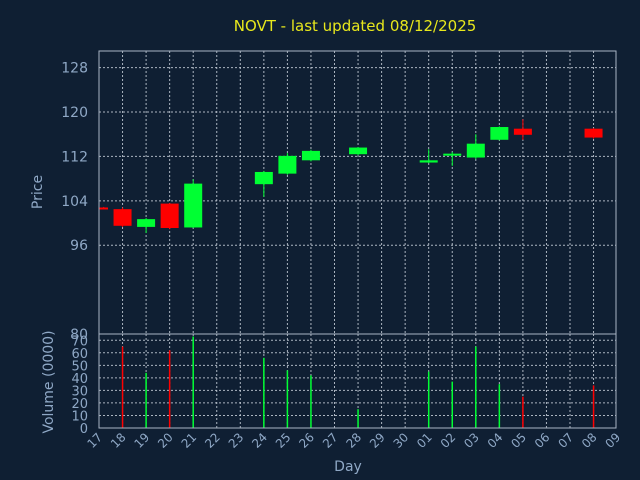  What do you see at coordinates (74, 157) in the screenshot?
I see `price-tick-label: 112` at bounding box center [74, 157].